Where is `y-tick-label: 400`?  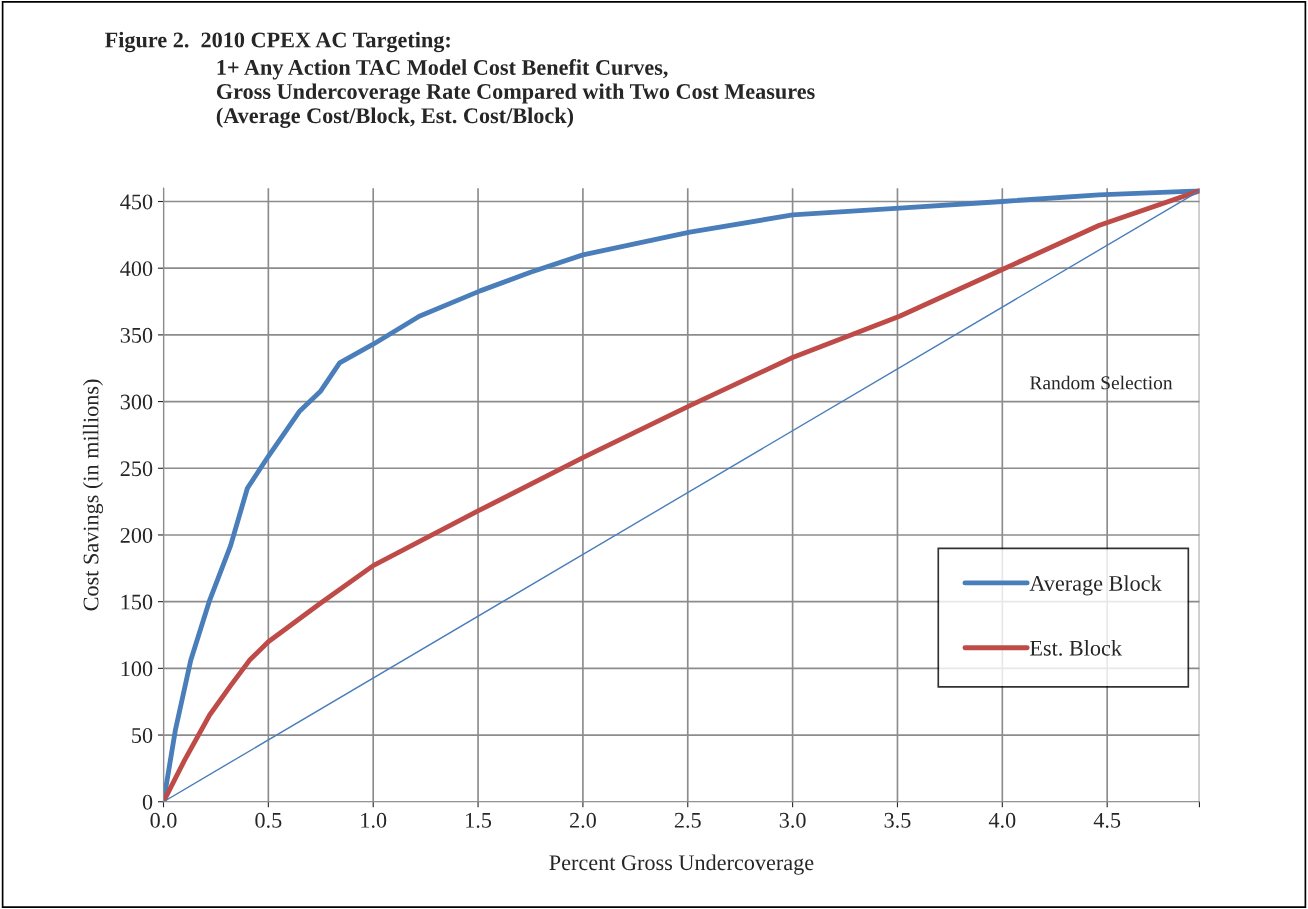 y-tick-label: 400 is located at coordinates (136, 269).